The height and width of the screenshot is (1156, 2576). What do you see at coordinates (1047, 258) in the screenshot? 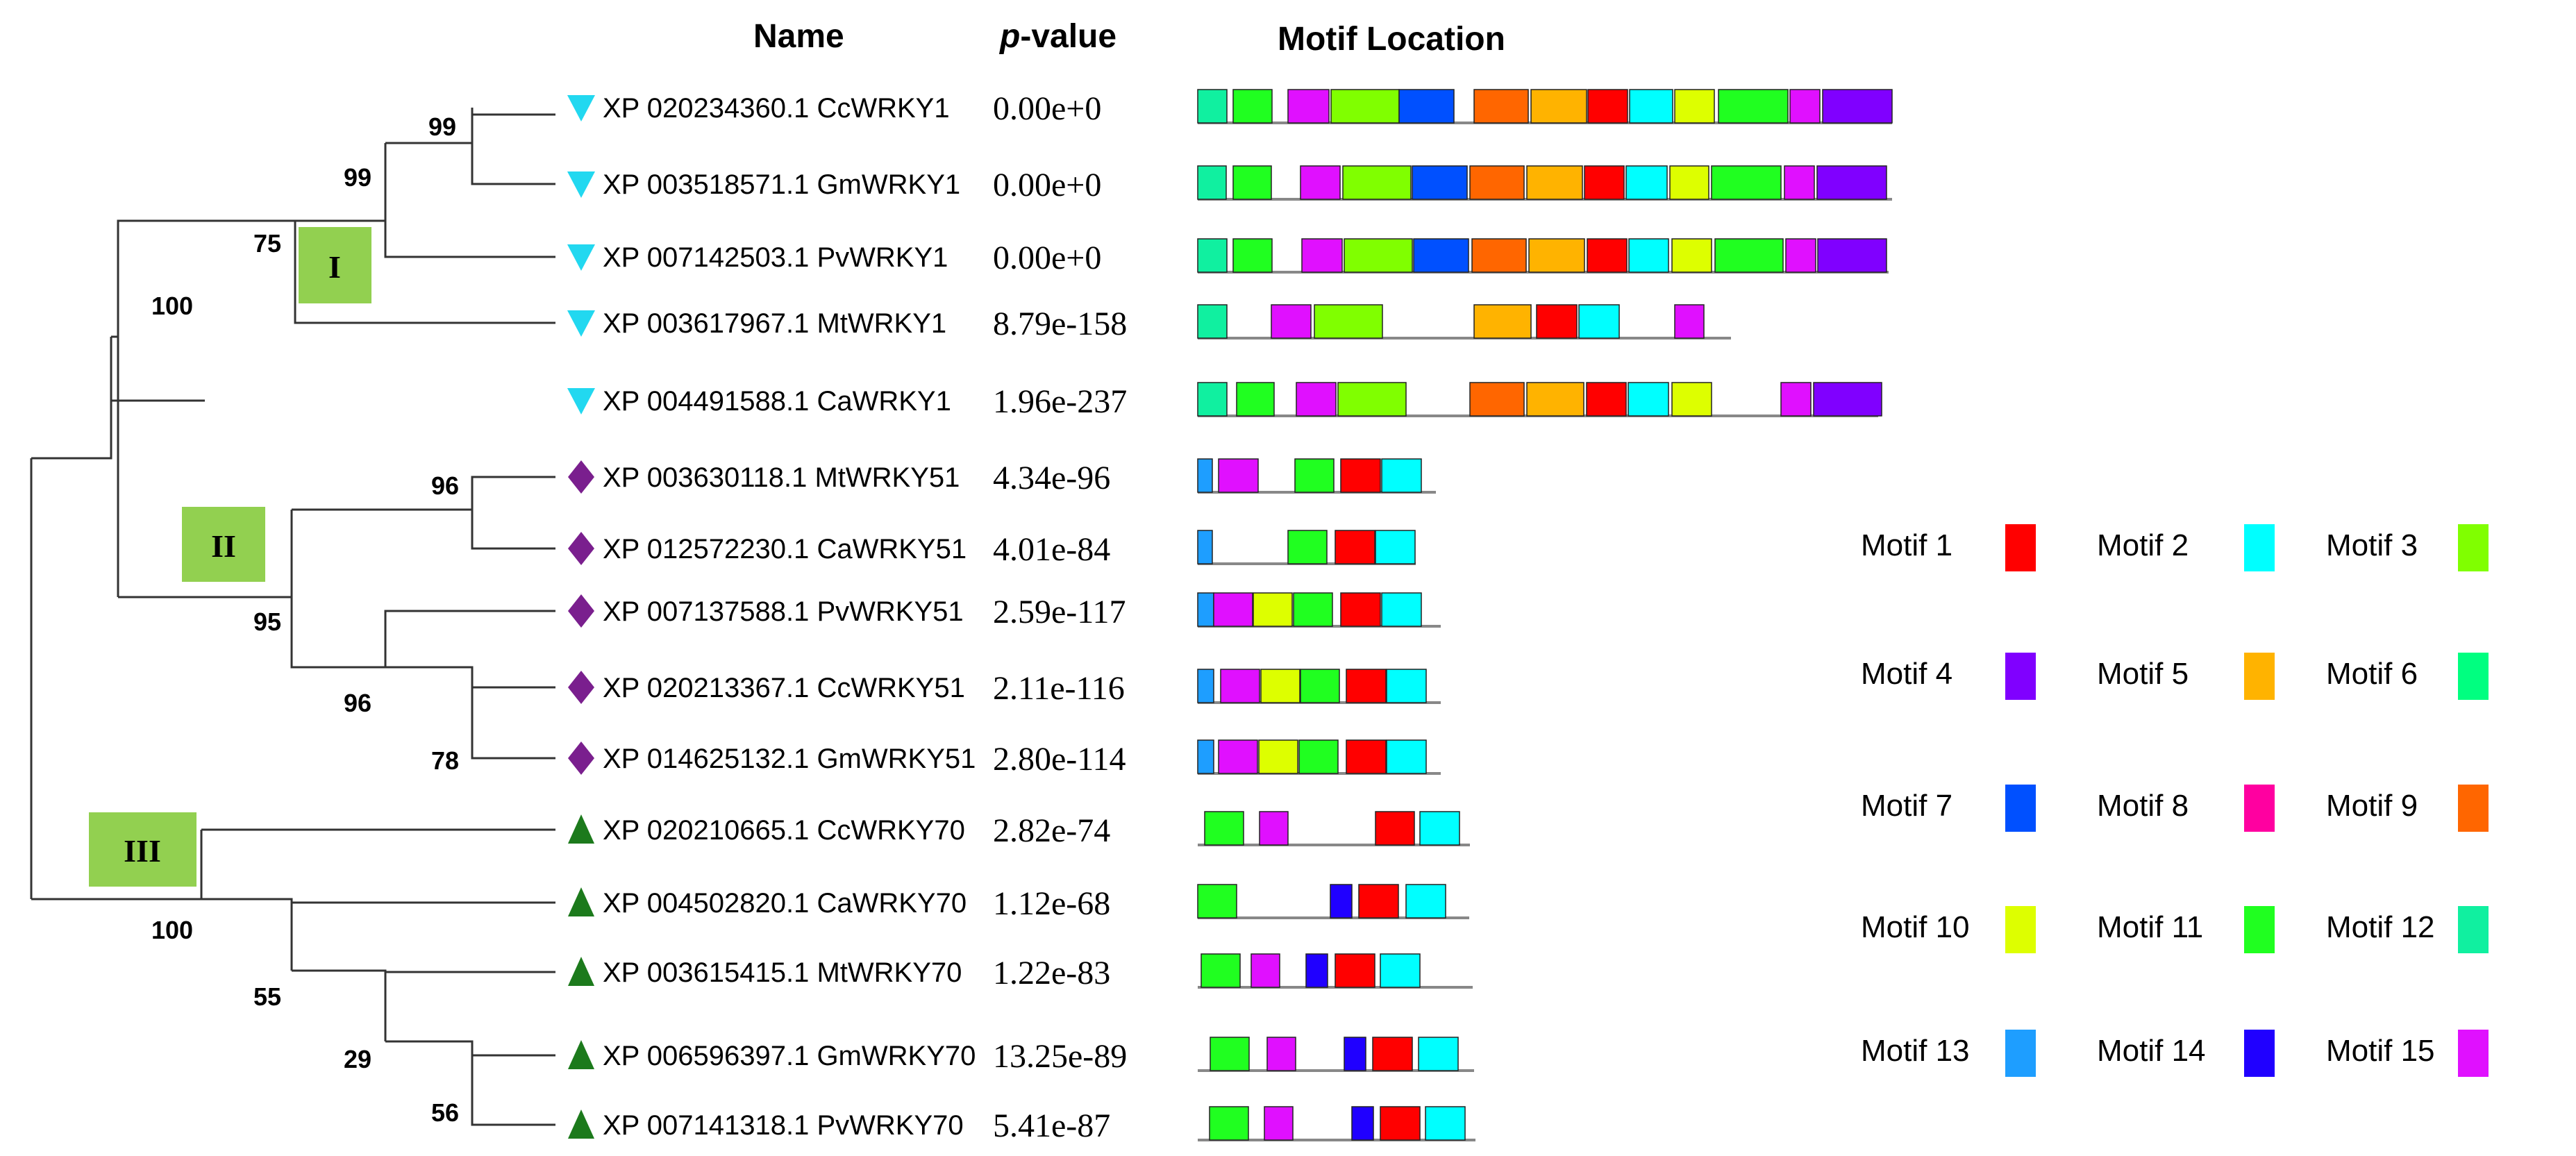
I see `p-value: 0.00e+0` at bounding box center [1047, 258].